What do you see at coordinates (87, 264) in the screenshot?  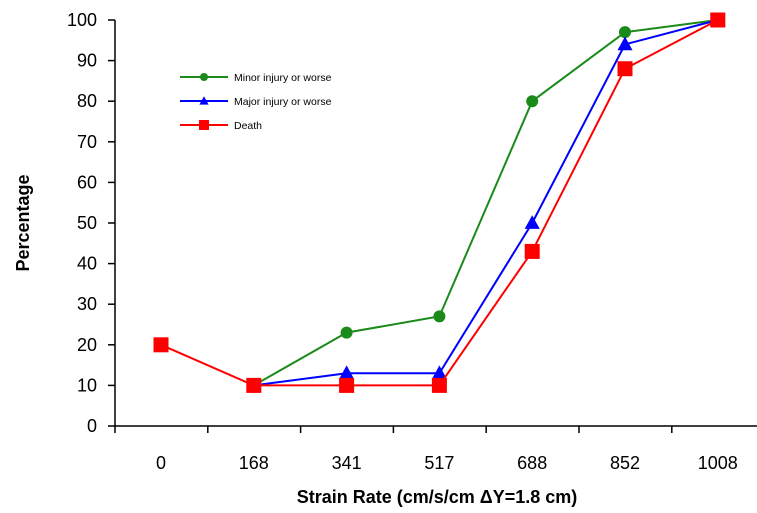 I see `y-tick-label: 40` at bounding box center [87, 264].